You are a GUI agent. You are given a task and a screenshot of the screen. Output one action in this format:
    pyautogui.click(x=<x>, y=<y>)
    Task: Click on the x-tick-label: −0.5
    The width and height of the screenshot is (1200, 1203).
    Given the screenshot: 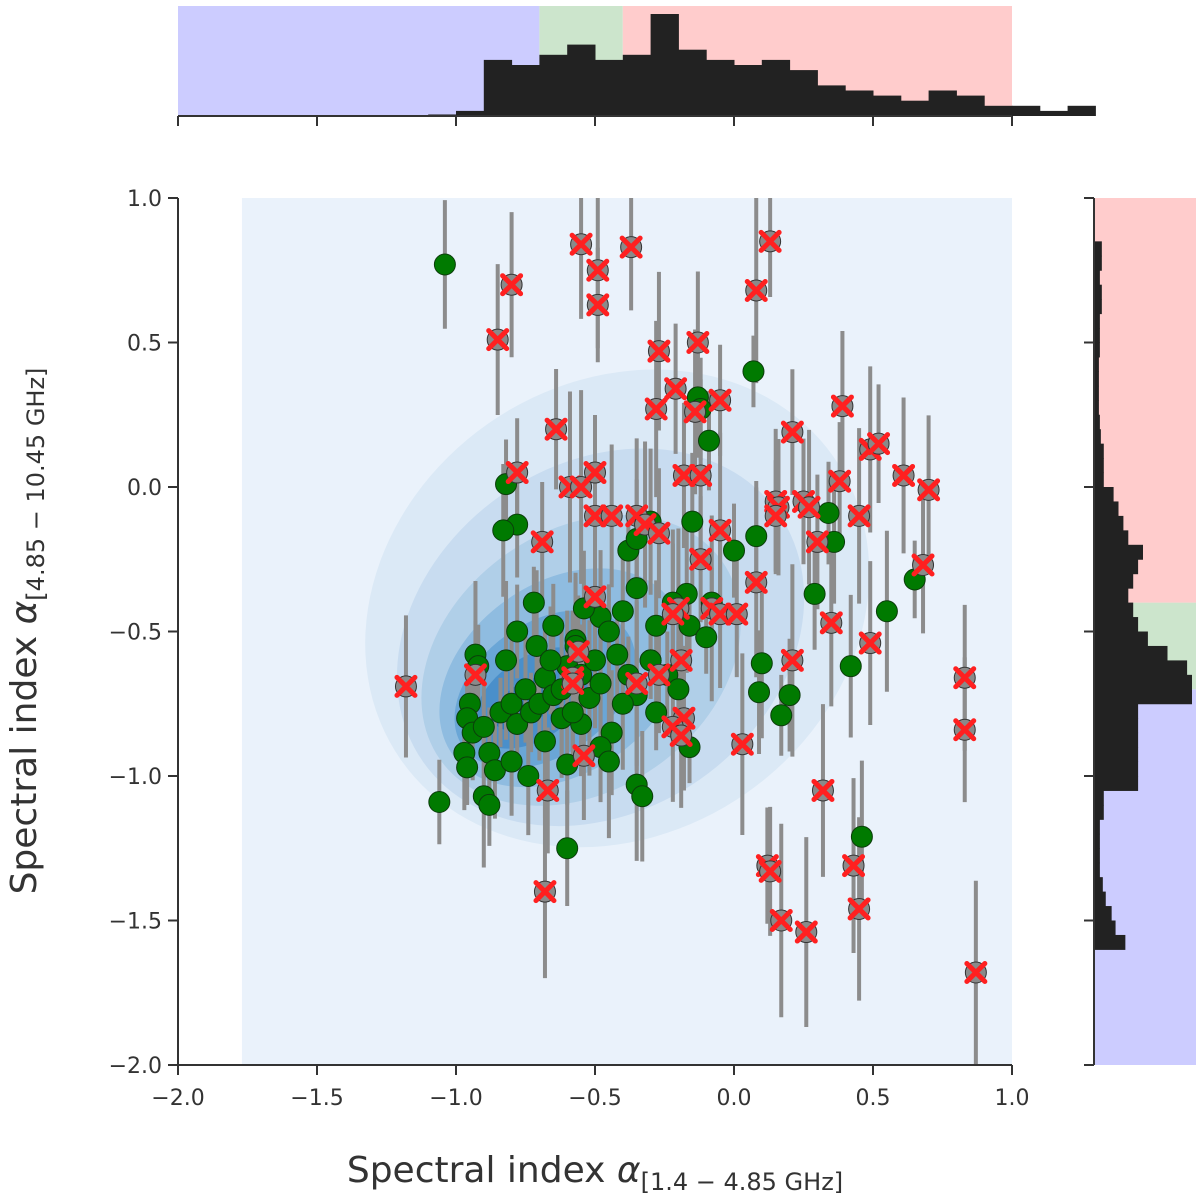 What is the action you would take?
    pyautogui.click(x=594, y=1098)
    